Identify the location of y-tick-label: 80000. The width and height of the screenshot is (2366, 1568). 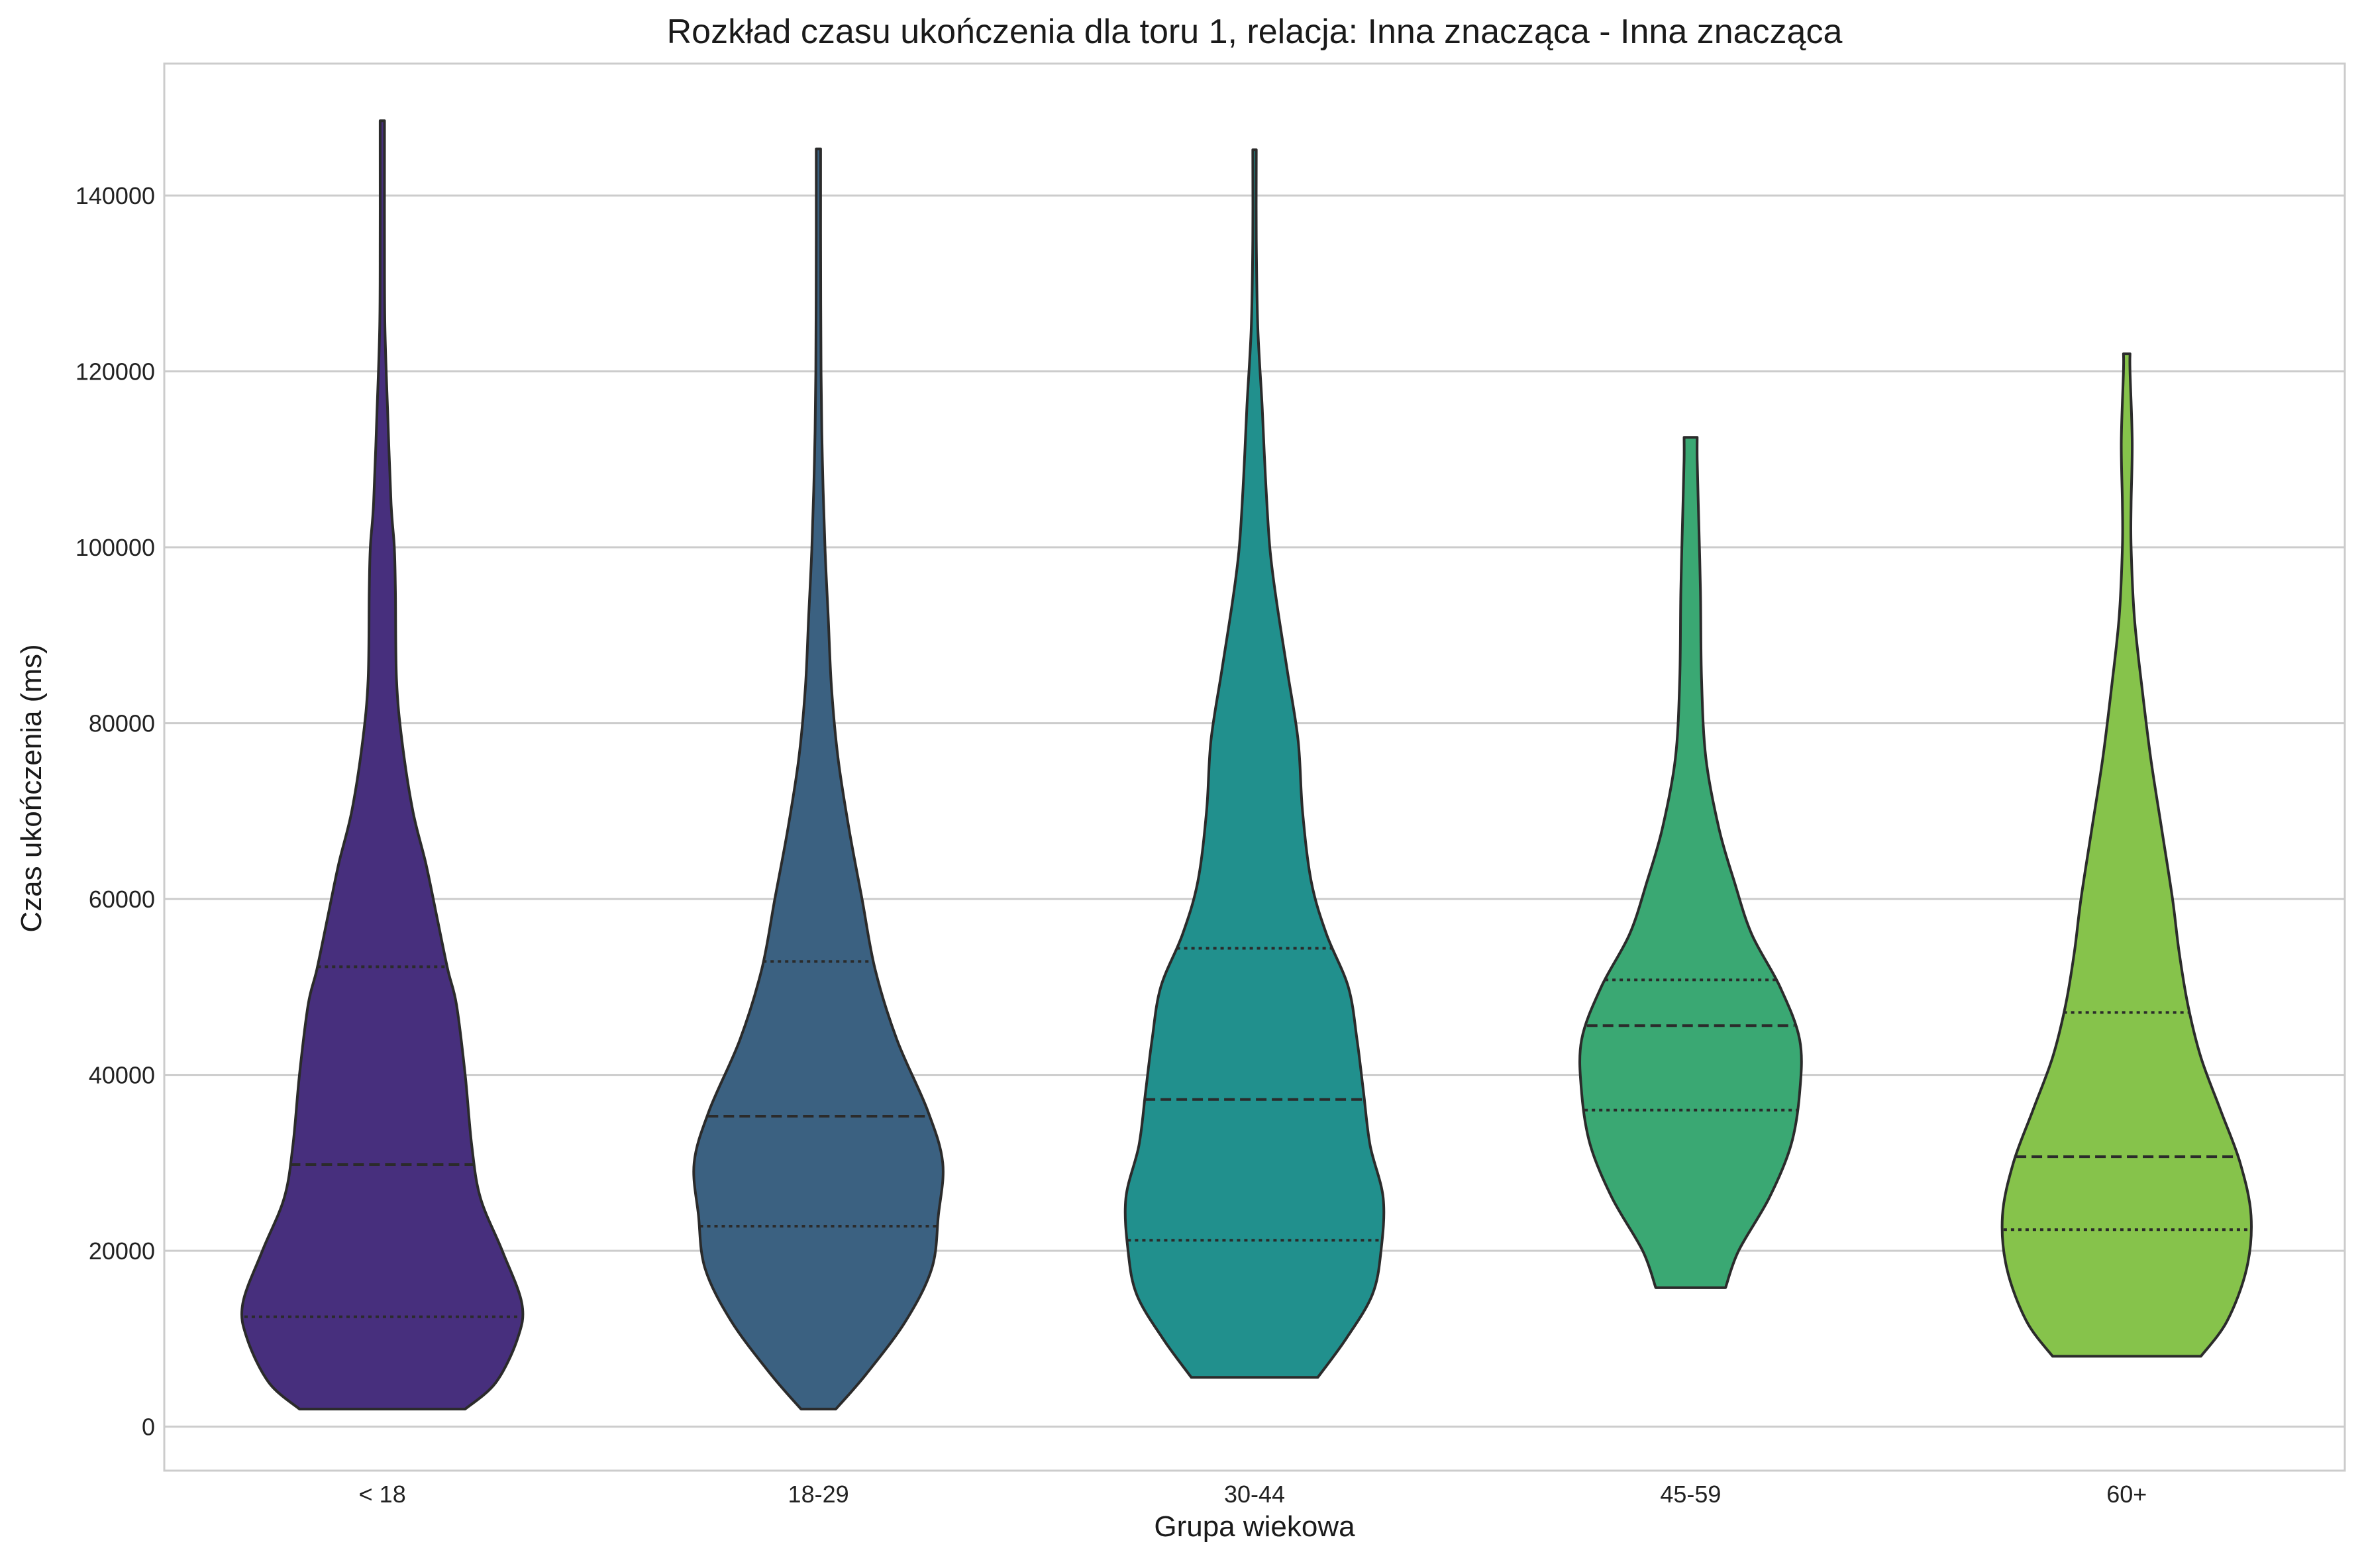
(122, 724).